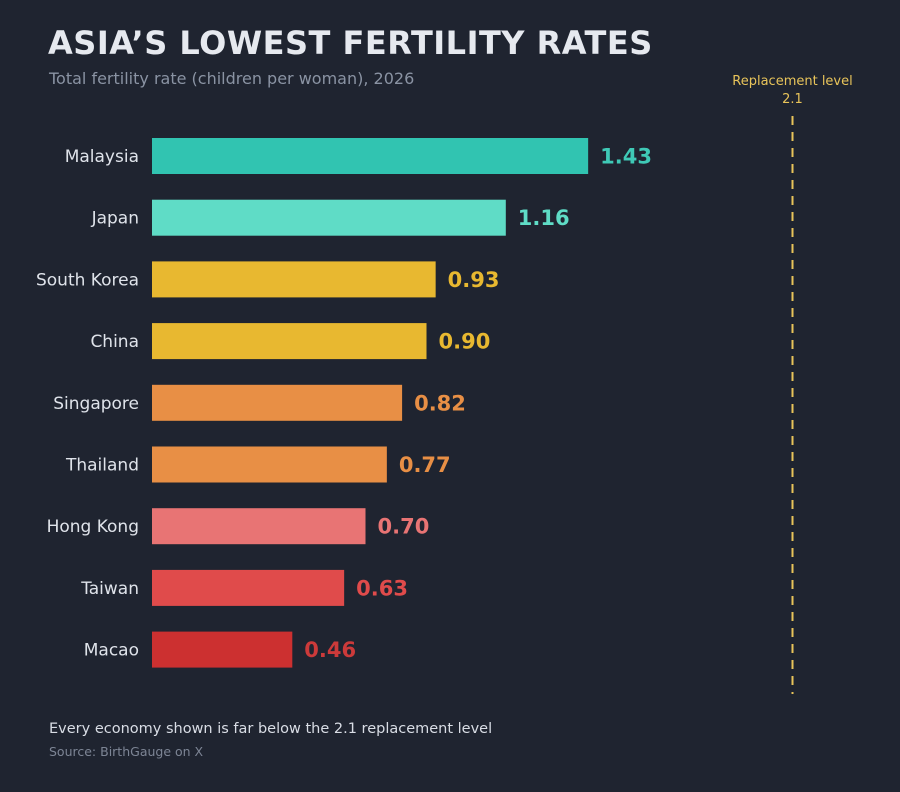  What do you see at coordinates (425, 465) in the screenshot?
I see `value-label: 0.77` at bounding box center [425, 465].